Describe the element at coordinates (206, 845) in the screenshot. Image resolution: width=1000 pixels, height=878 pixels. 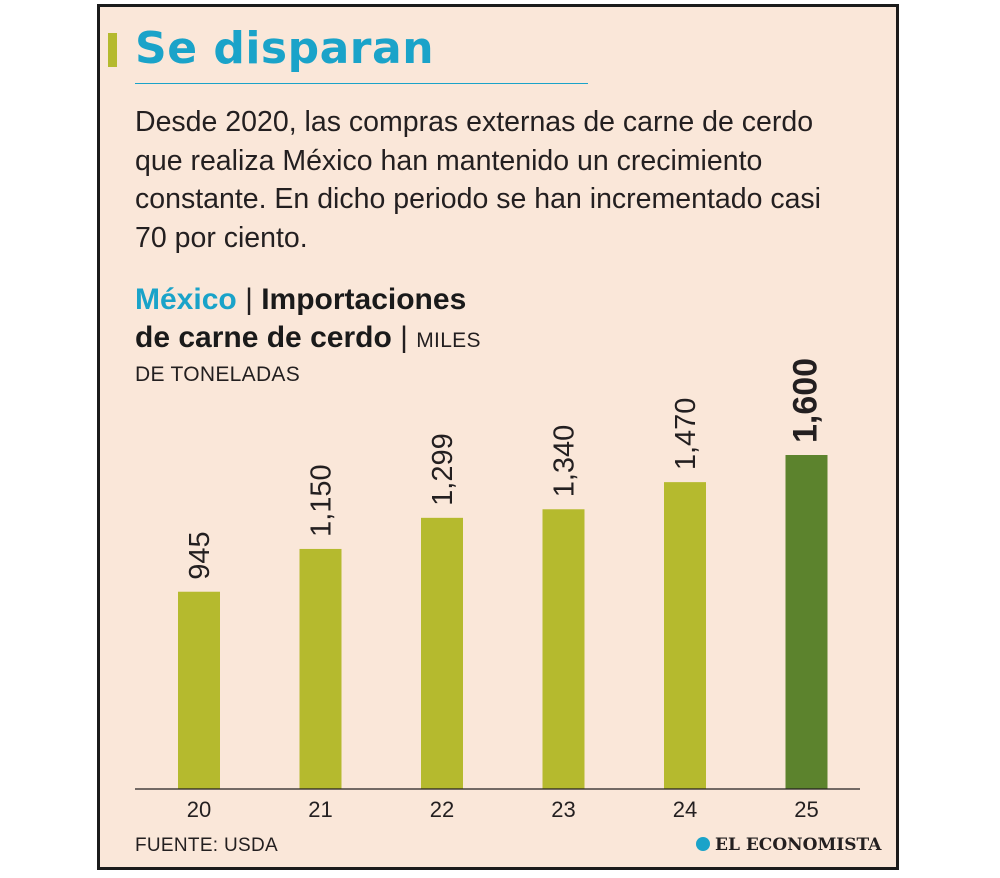
I see `source-note: FUENTE: USDA` at that location.